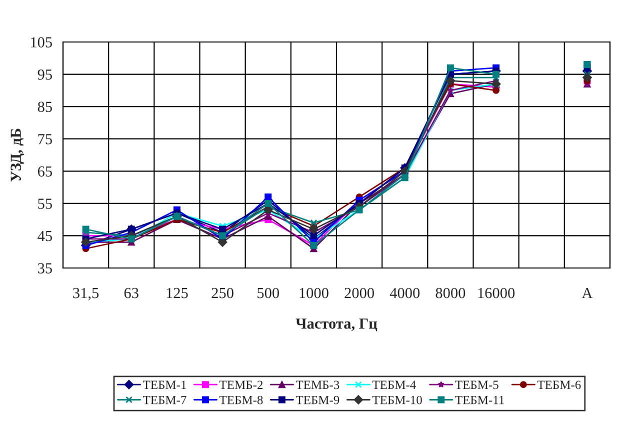 The width and height of the screenshot is (624, 421). What do you see at coordinates (337, 325) in the screenshot?
I see `x-axis-title: Частота, Гц` at bounding box center [337, 325].